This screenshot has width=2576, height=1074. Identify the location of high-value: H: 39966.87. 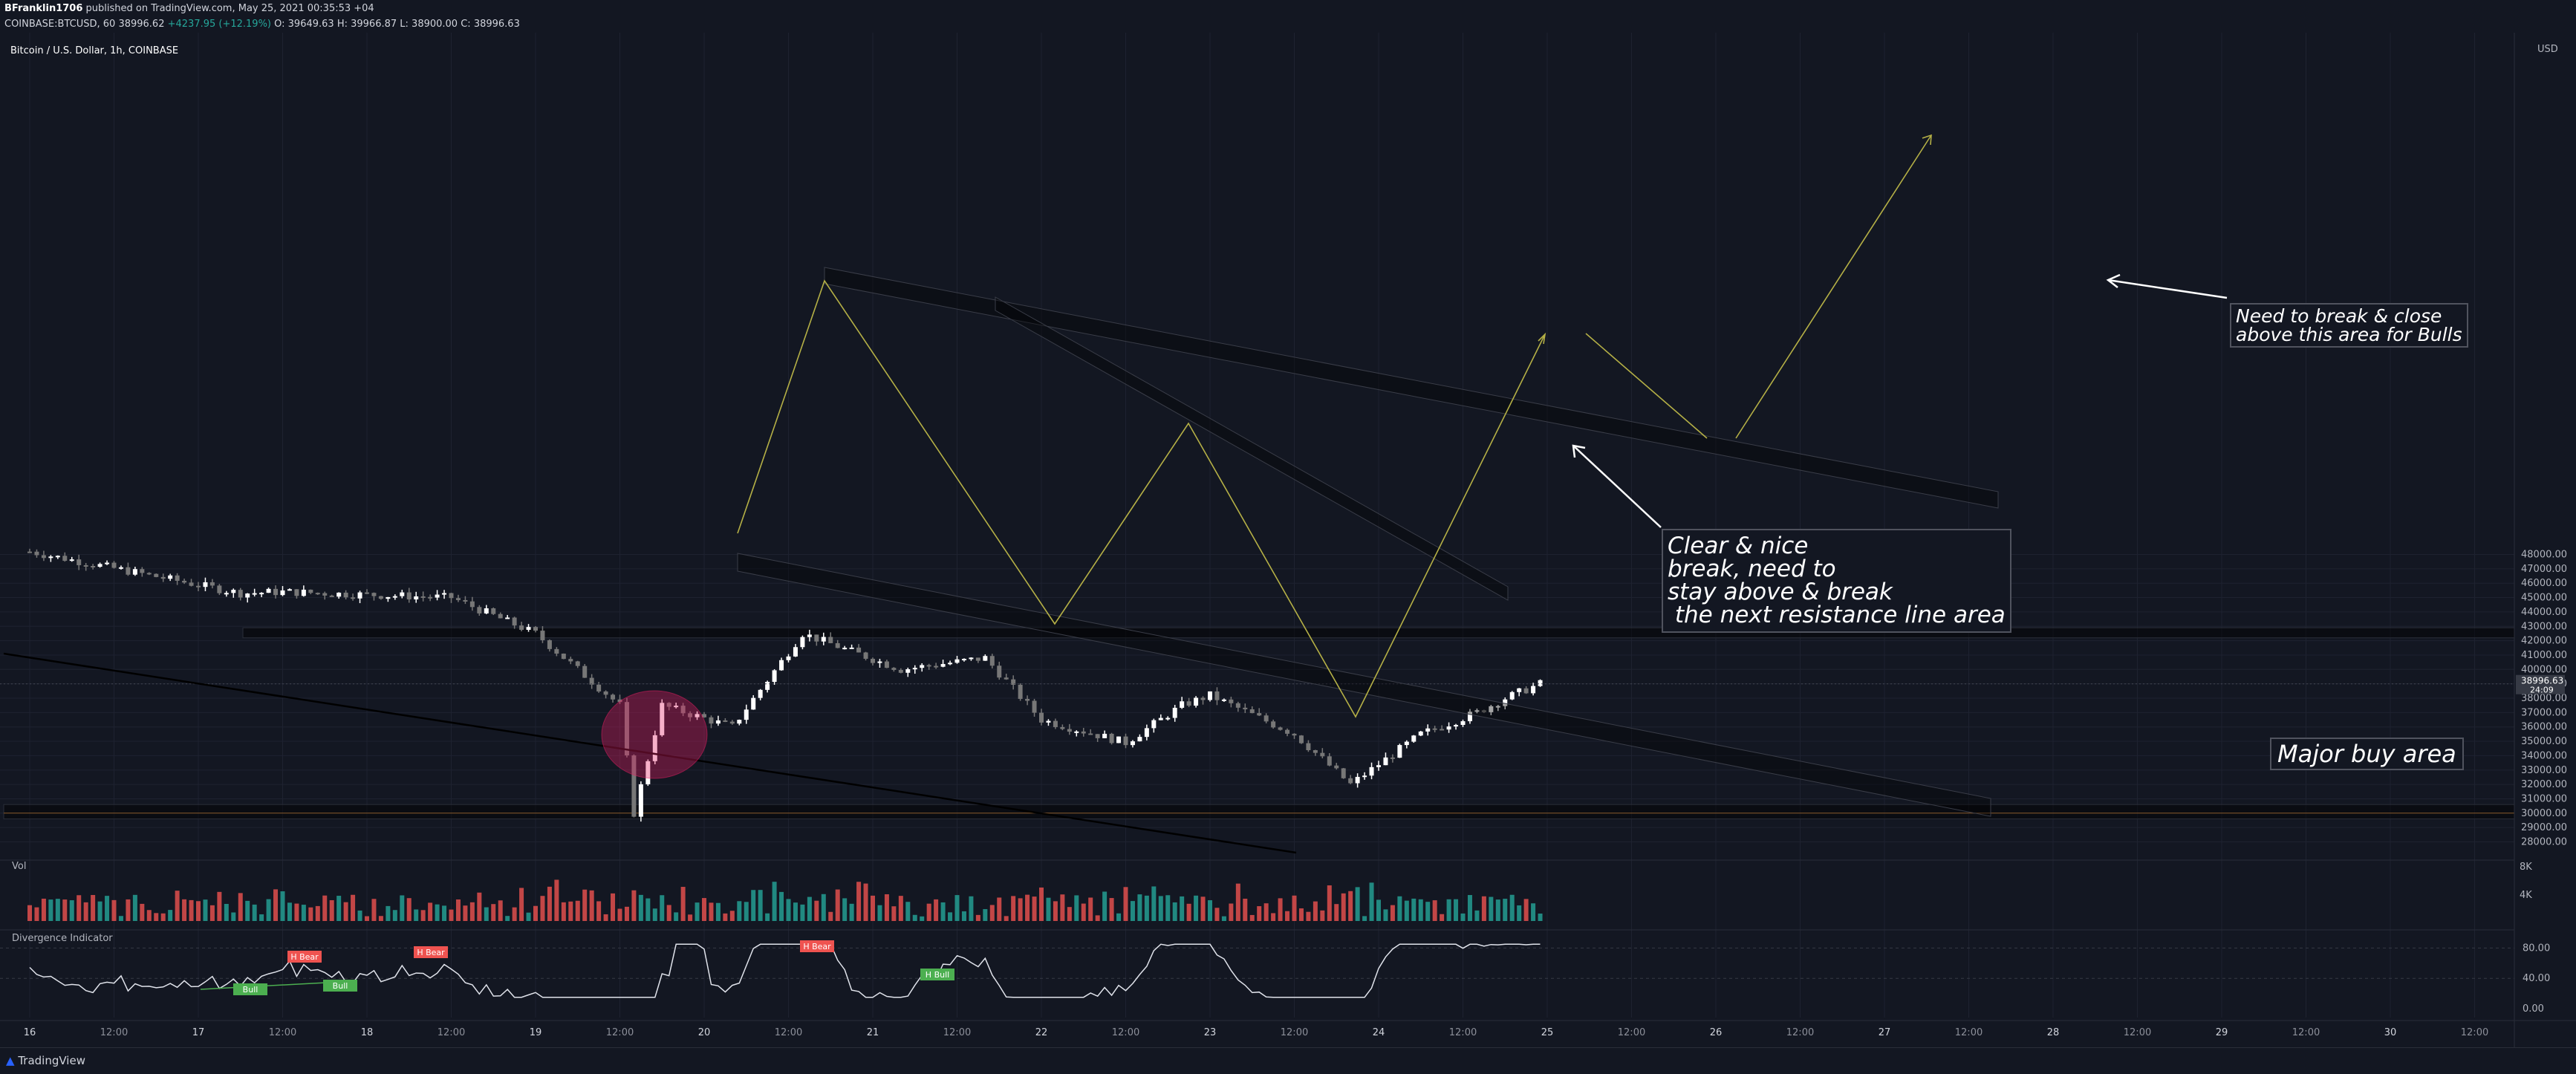
(366, 25).